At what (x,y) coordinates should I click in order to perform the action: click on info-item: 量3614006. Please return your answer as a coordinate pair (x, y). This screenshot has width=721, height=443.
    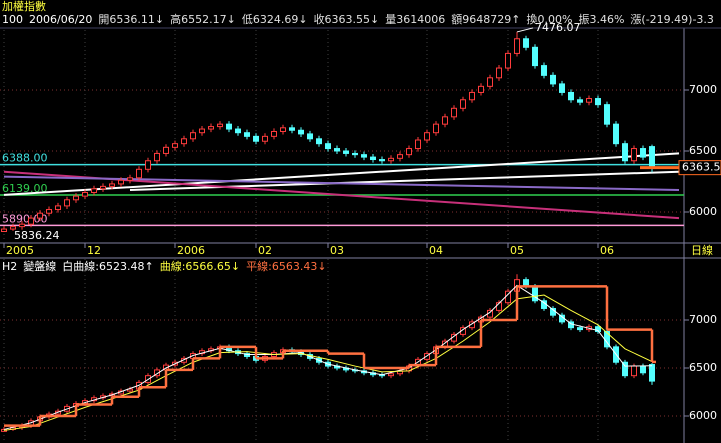
    Looking at the image, I should click on (415, 19).